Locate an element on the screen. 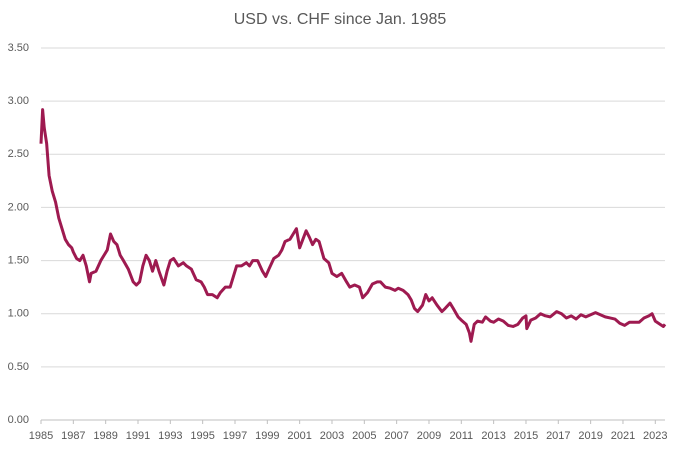 The width and height of the screenshot is (681, 452). x-tick-label: 2017 is located at coordinates (558, 436).